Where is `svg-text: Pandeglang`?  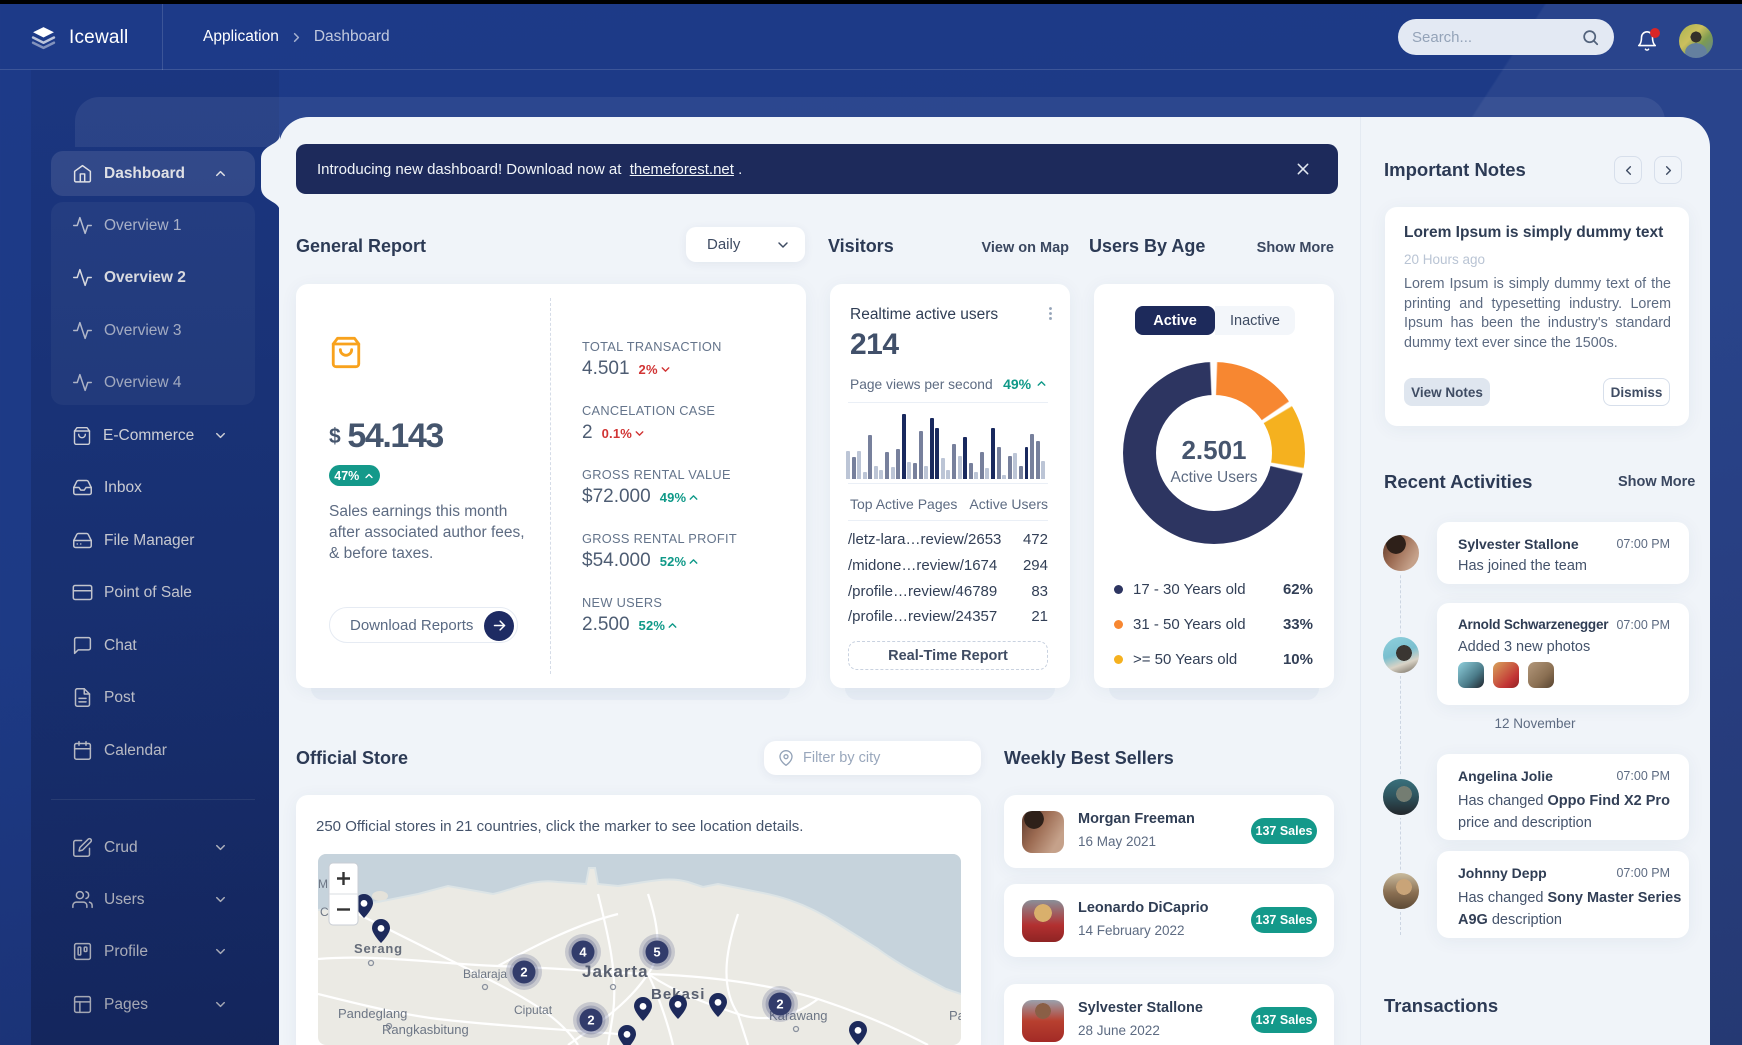
svg-text: Pandeglang is located at coordinates (372, 1013).